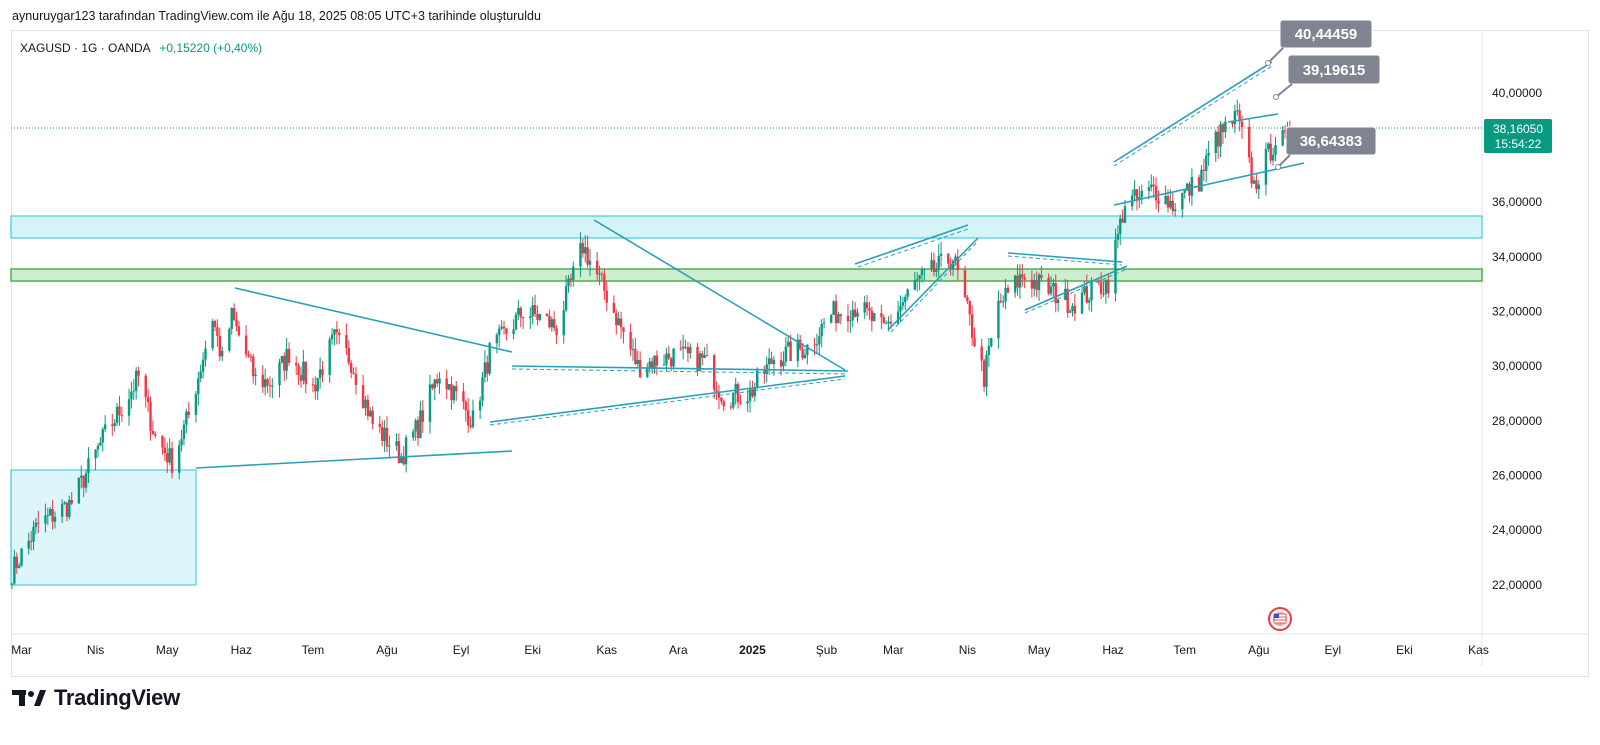  Describe the element at coordinates (1517, 585) in the screenshot. I see `y-tick-label: 22,00000` at that location.